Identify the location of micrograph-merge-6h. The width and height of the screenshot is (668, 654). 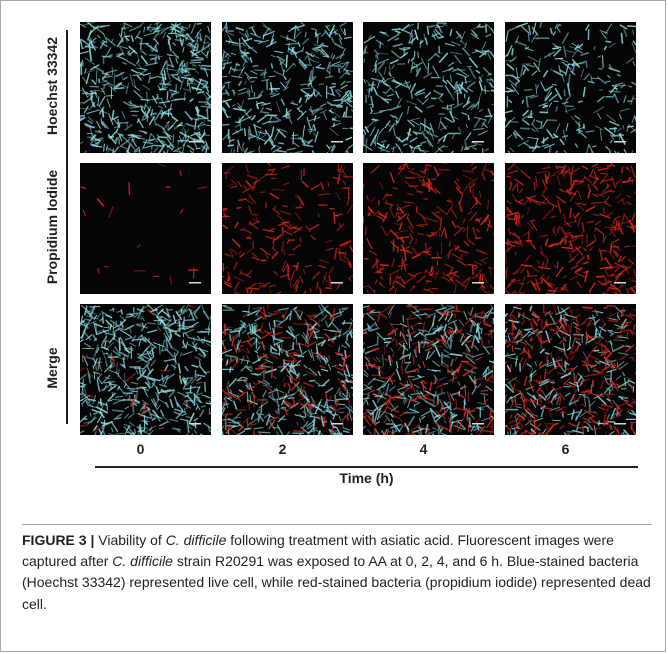
(570, 369).